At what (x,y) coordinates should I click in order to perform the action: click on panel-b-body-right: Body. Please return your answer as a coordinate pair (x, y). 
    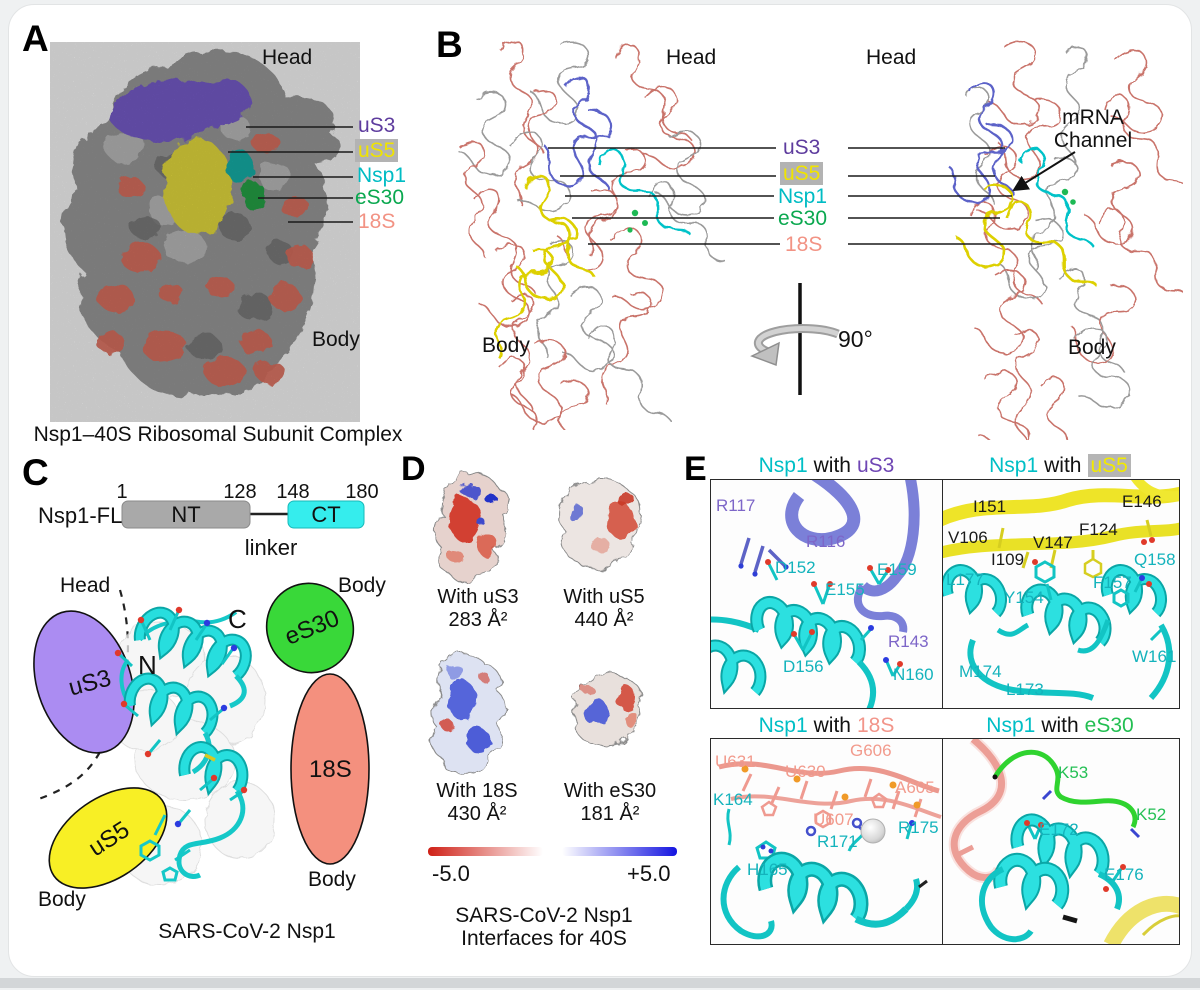
    Looking at the image, I should click on (1092, 347).